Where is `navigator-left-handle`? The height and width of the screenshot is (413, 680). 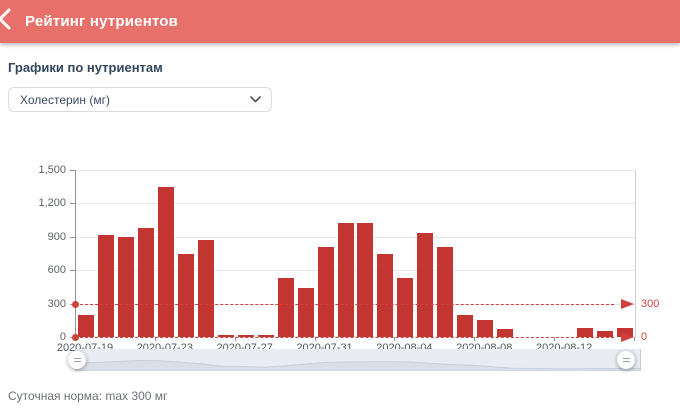
navigator-left-handle is located at coordinates (77, 360).